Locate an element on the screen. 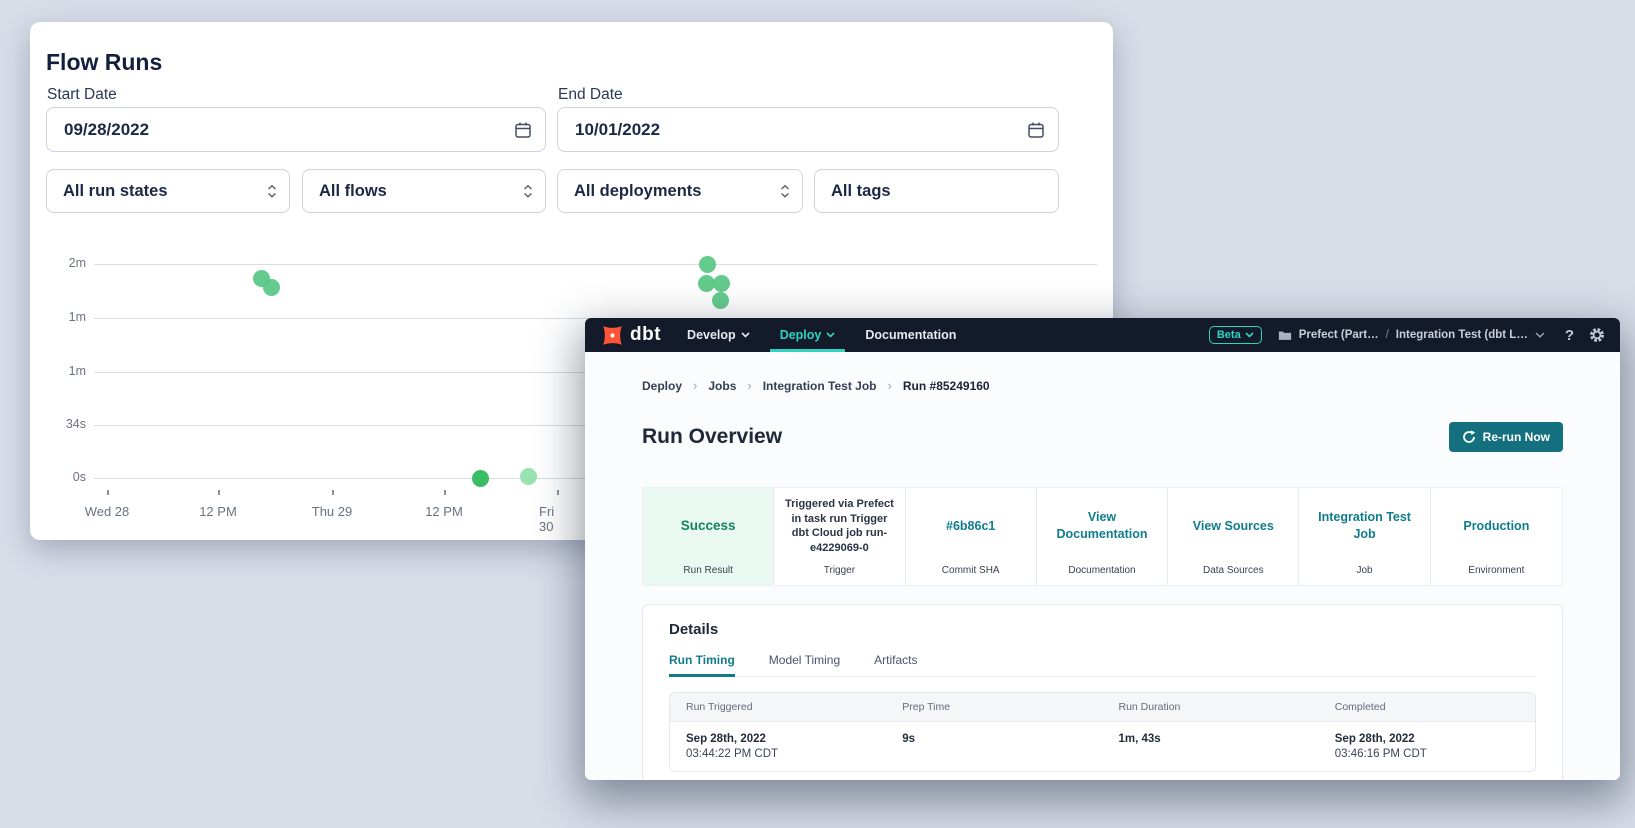  settings-gear-icon is located at coordinates (1597, 335).